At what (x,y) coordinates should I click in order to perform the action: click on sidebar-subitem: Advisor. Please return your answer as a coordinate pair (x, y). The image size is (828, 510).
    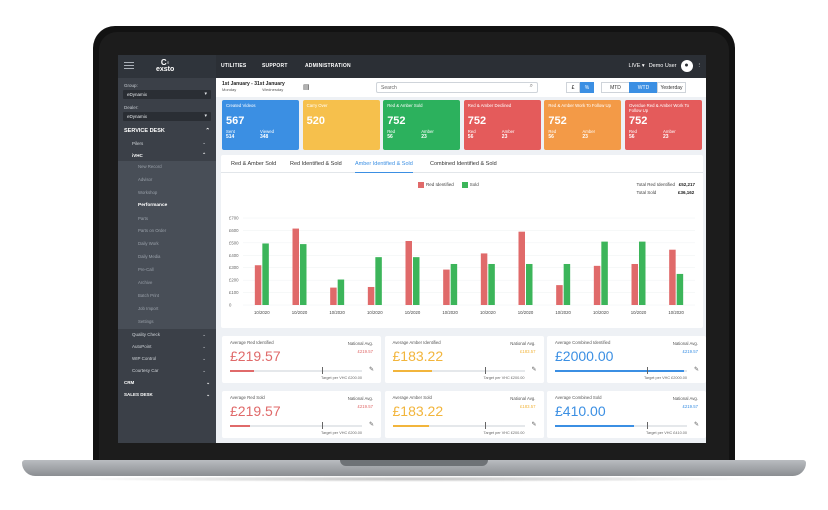
    Looking at the image, I should click on (145, 179).